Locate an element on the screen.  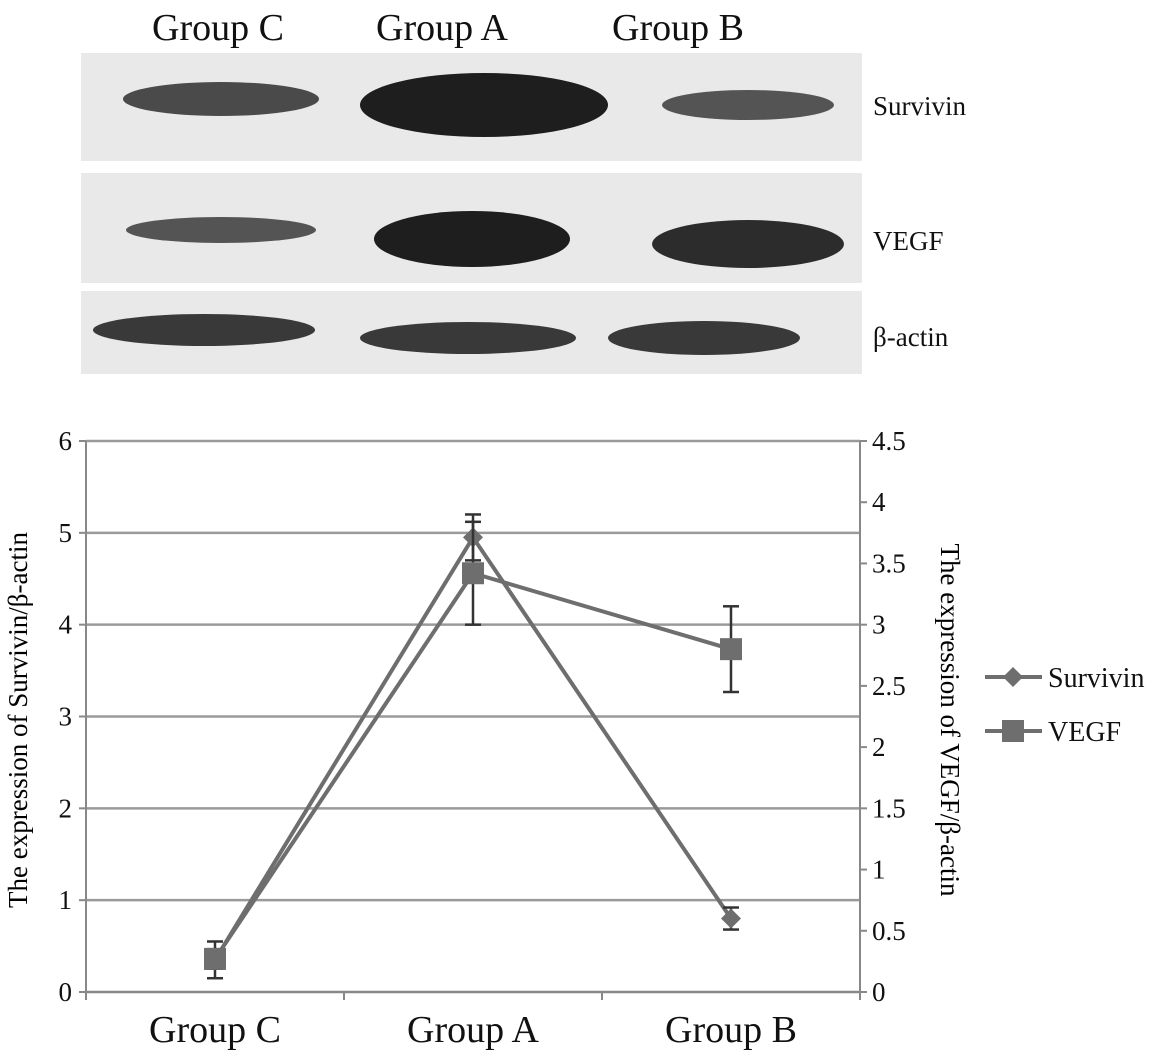
band-vegf-c is located at coordinates (221, 230).